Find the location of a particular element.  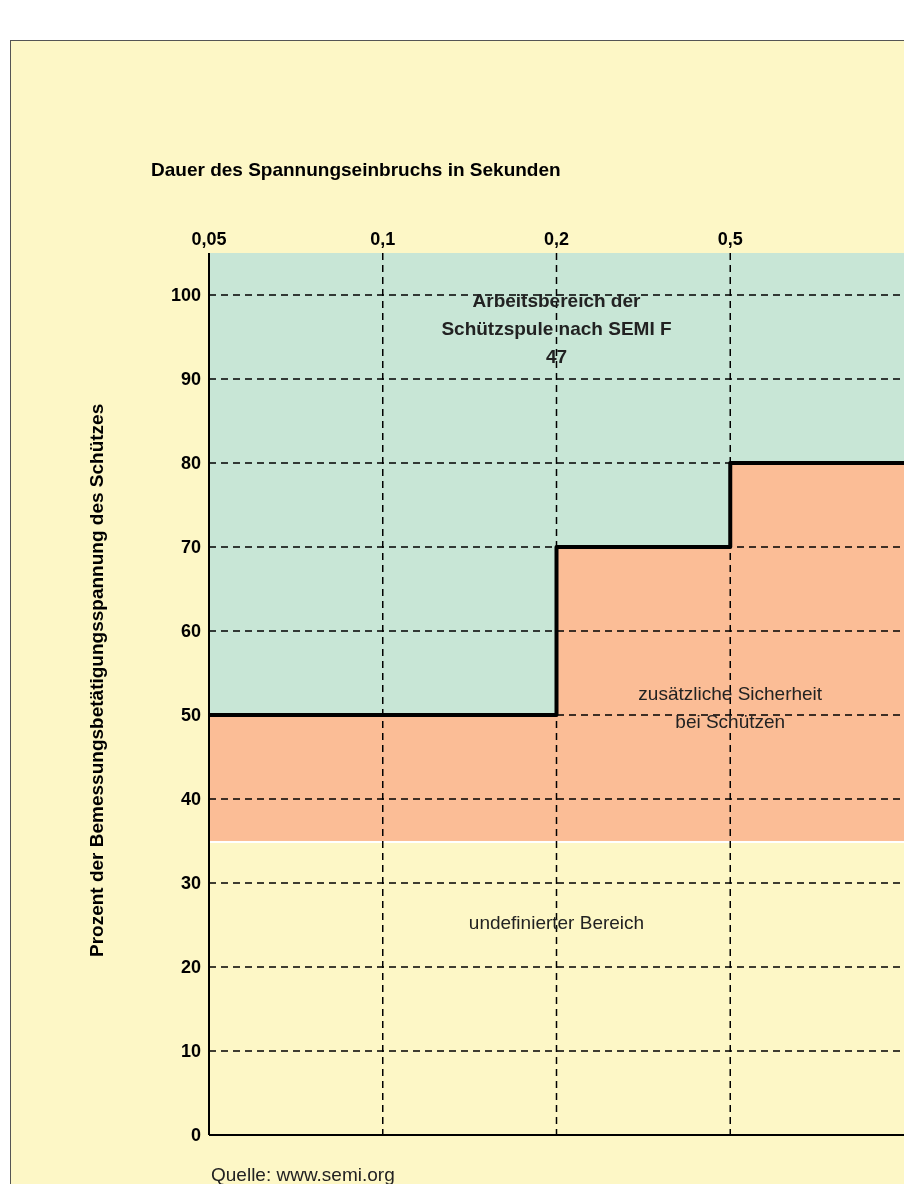

annotation: Arbeitsbereich der Schützspule nach SEMI F 47 is located at coordinates (556, 328).